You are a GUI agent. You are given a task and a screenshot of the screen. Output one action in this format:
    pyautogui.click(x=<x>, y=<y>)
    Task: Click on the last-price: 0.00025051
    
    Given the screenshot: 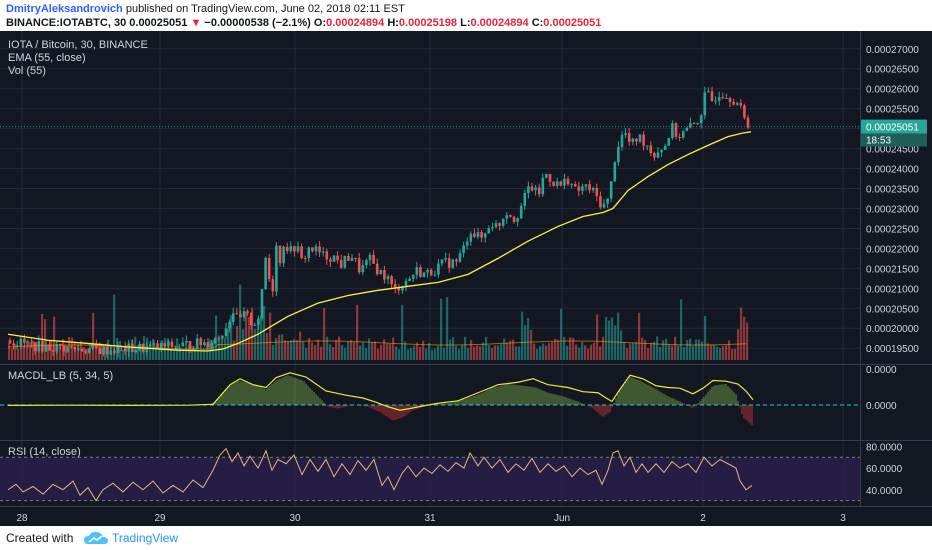 What is the action you would take?
    pyautogui.click(x=158, y=23)
    